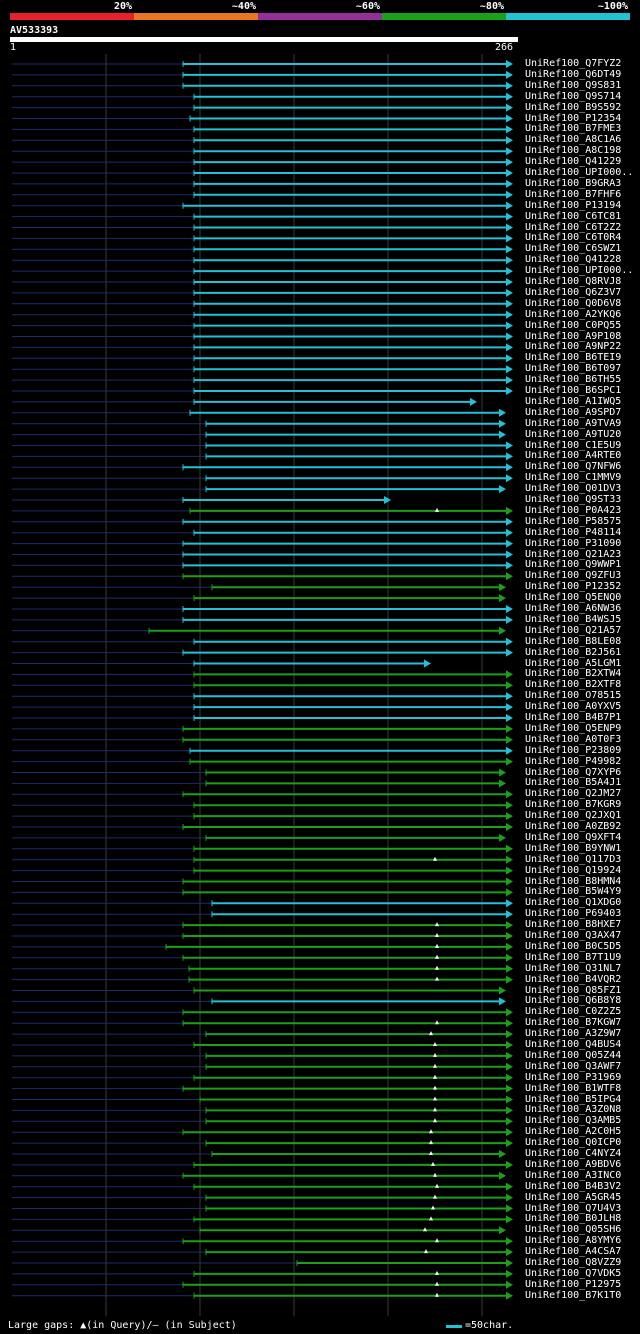 This screenshot has width=640, height=1334. Describe the element at coordinates (573, 380) in the screenshot. I see `hit-label: UniRef100_B6TH55` at that location.